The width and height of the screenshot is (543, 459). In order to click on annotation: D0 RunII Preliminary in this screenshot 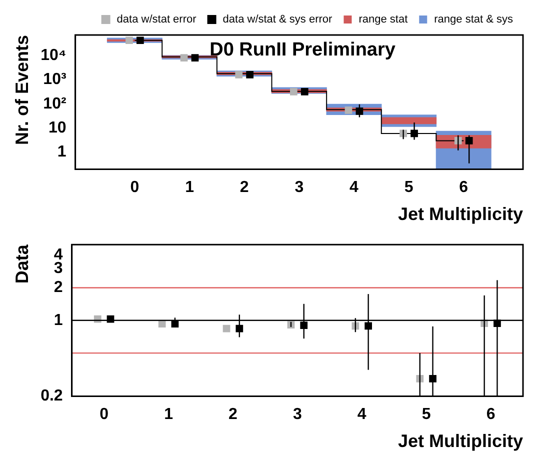, I will do `click(303, 50)`.